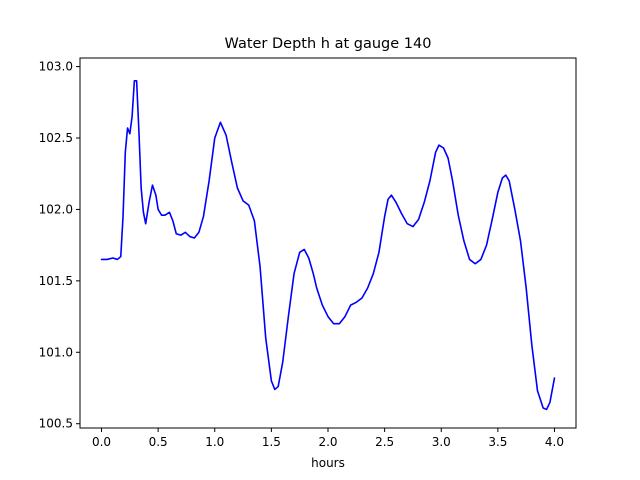 The width and height of the screenshot is (640, 480). I want to click on y-tick-label: 100.5, so click(56, 424).